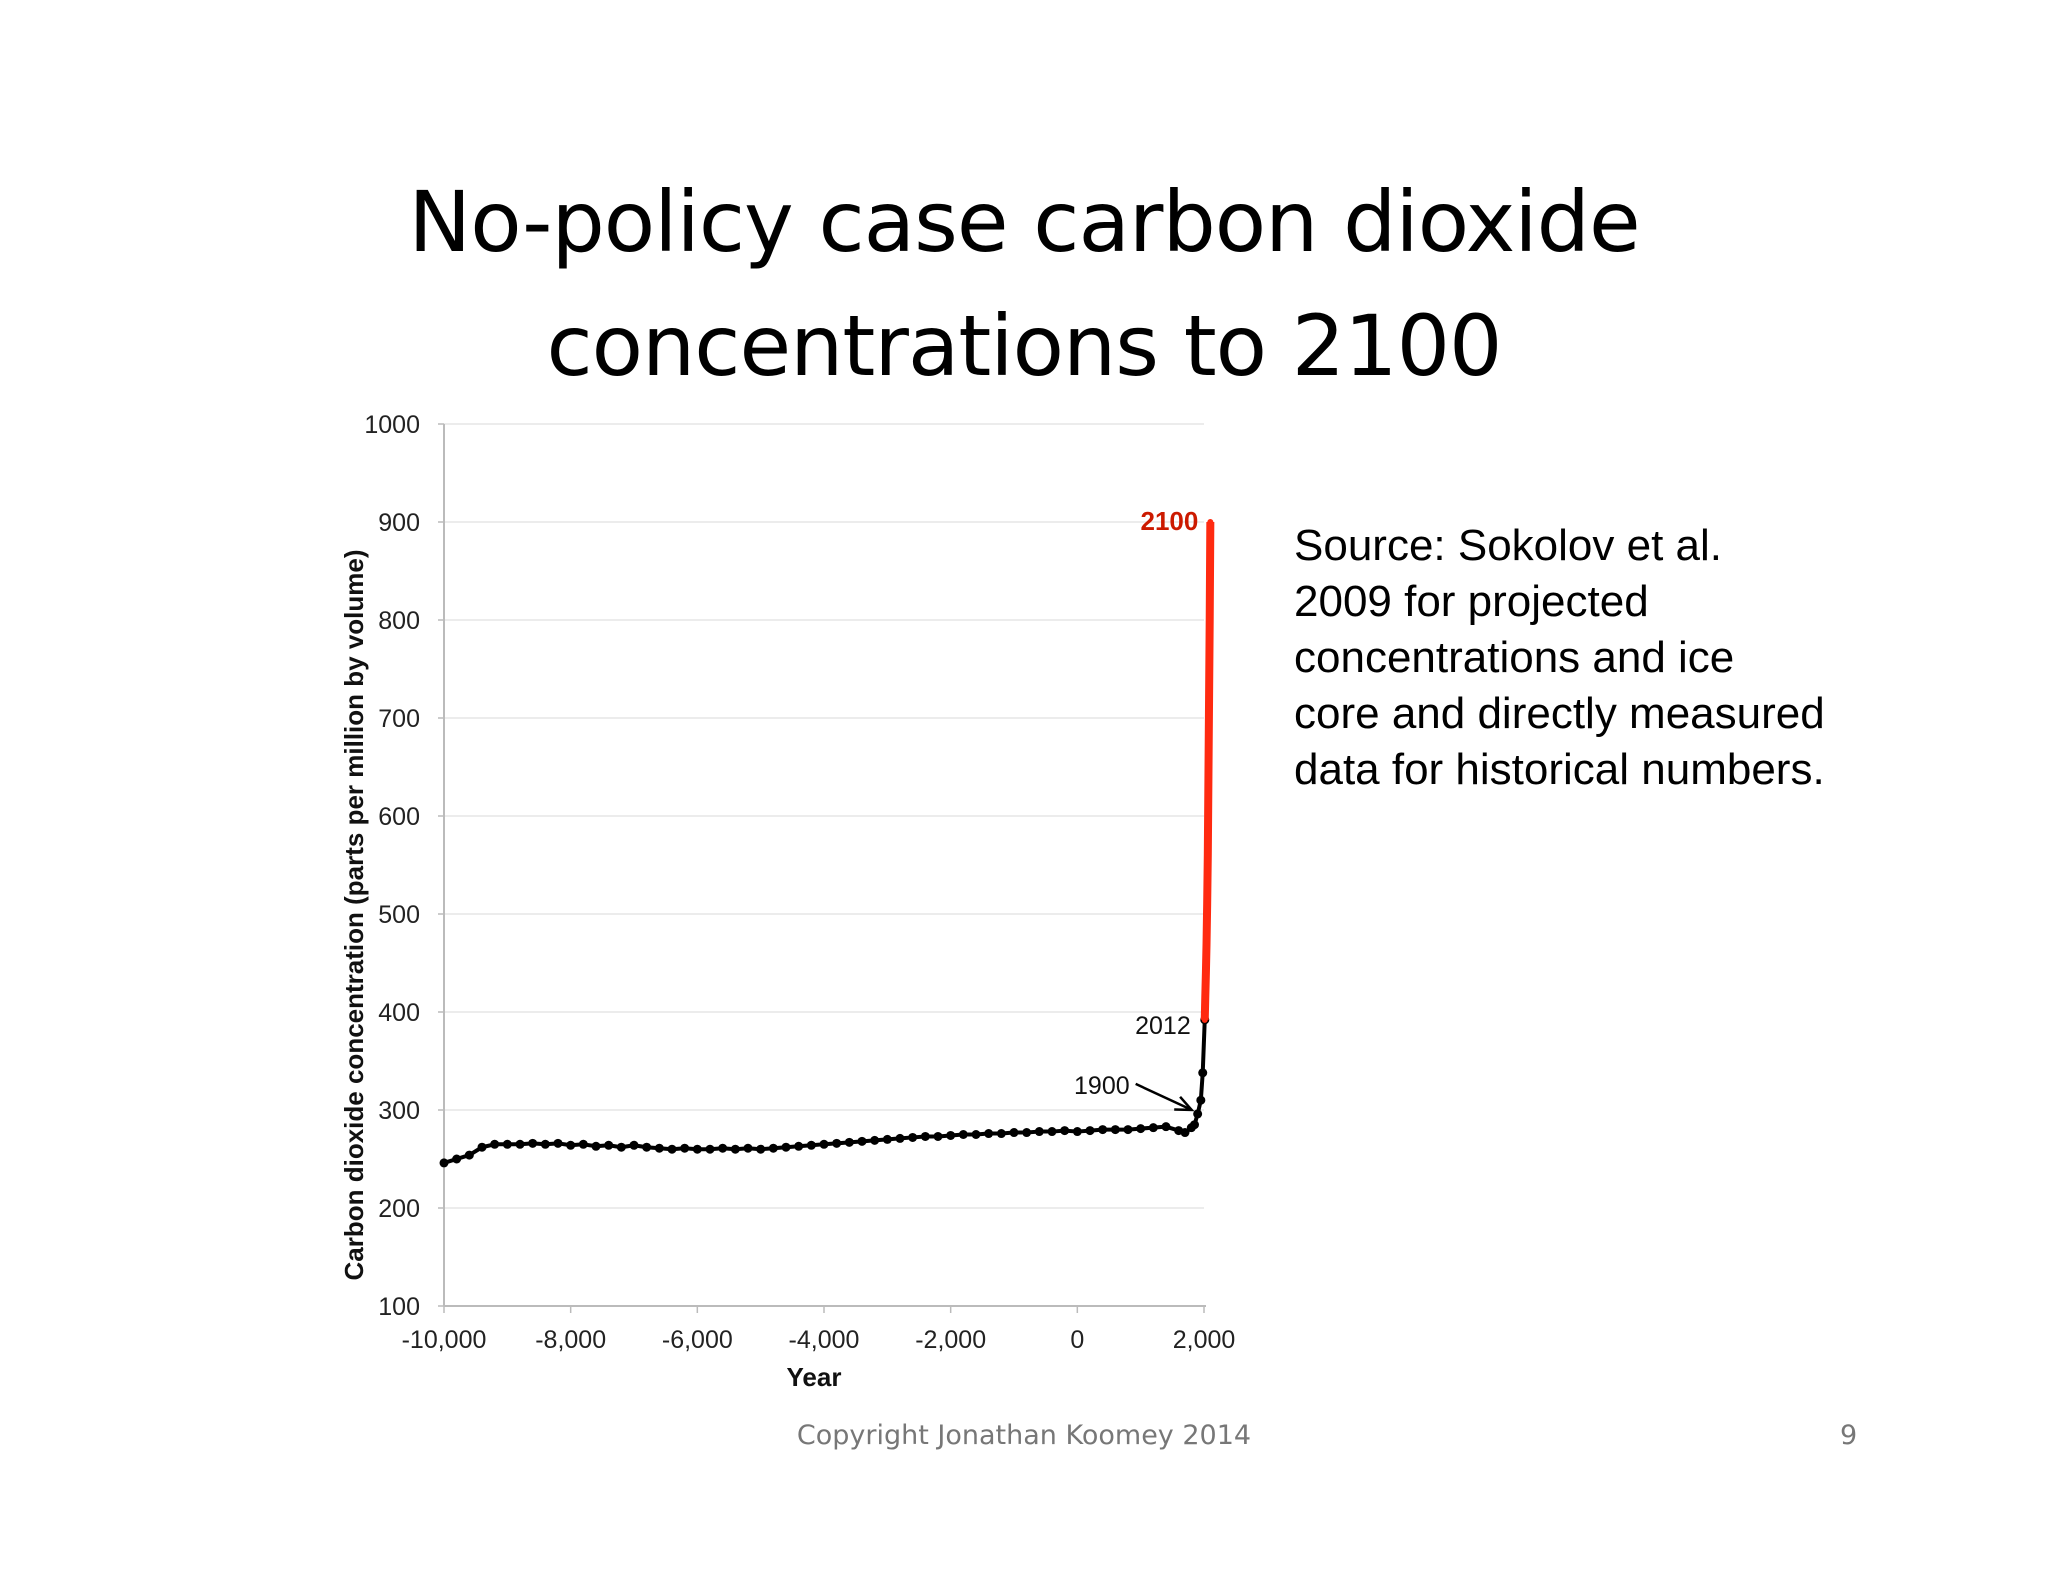 This screenshot has width=2048, height=1582. I want to click on annotation-2100: 2100, so click(1169, 521).